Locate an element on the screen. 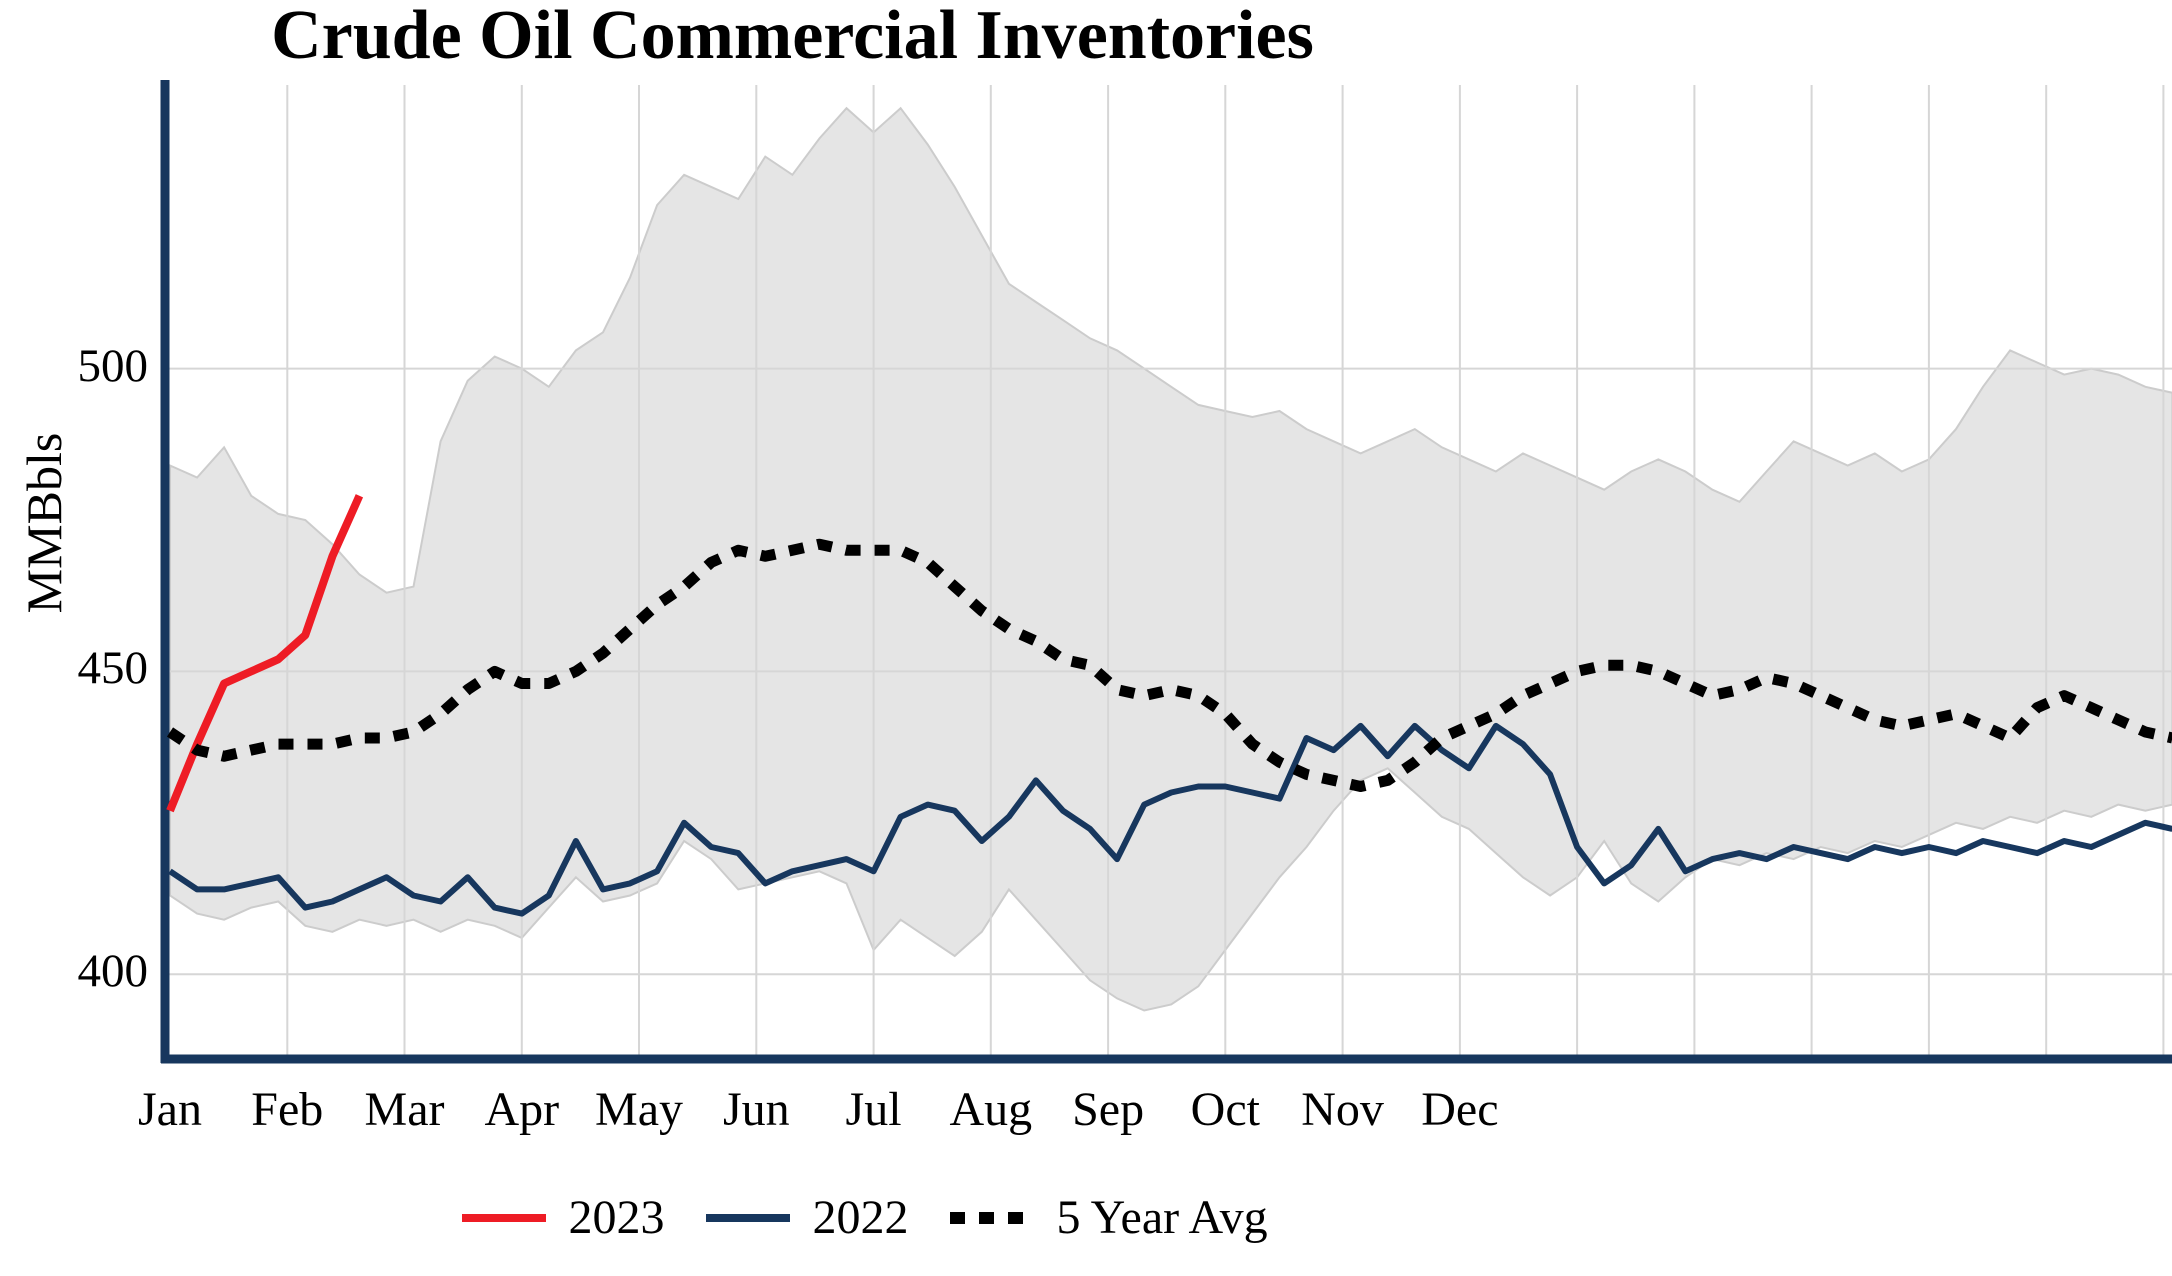 The height and width of the screenshot is (1276, 2172). x-tick-label-feb: Feb is located at coordinates (287, 1109).